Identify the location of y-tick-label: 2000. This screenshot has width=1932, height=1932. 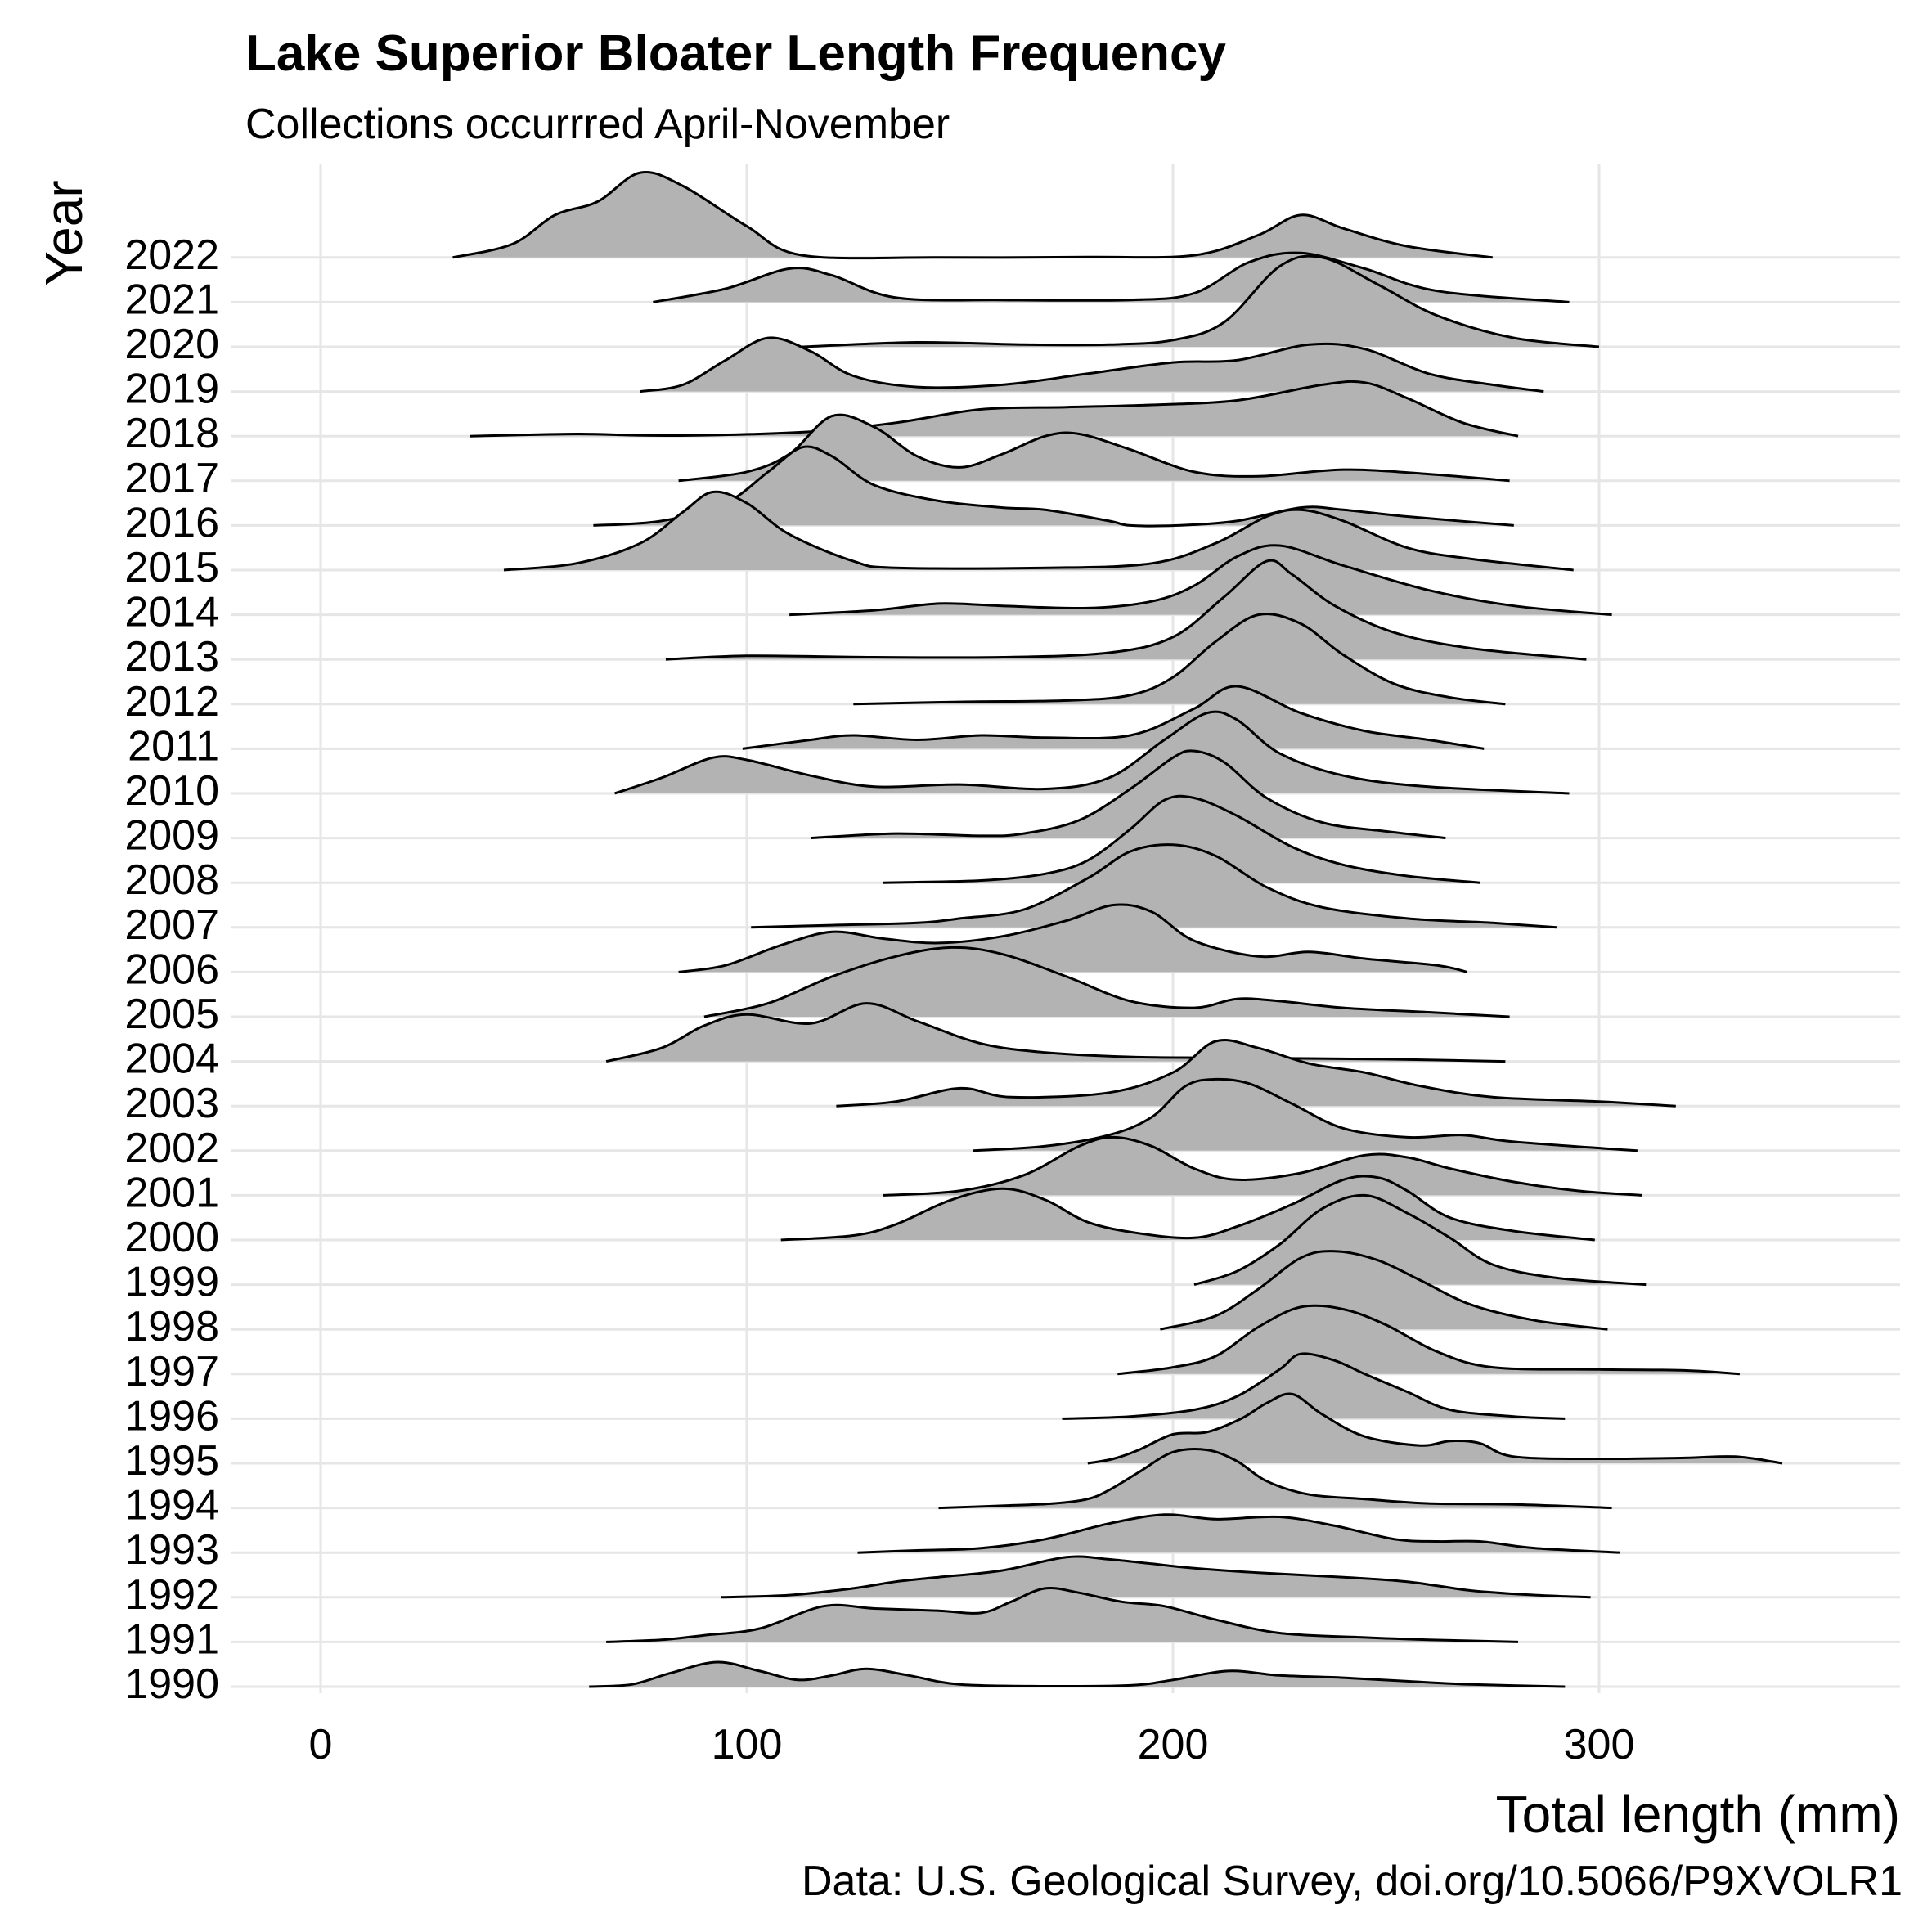
(171, 1238).